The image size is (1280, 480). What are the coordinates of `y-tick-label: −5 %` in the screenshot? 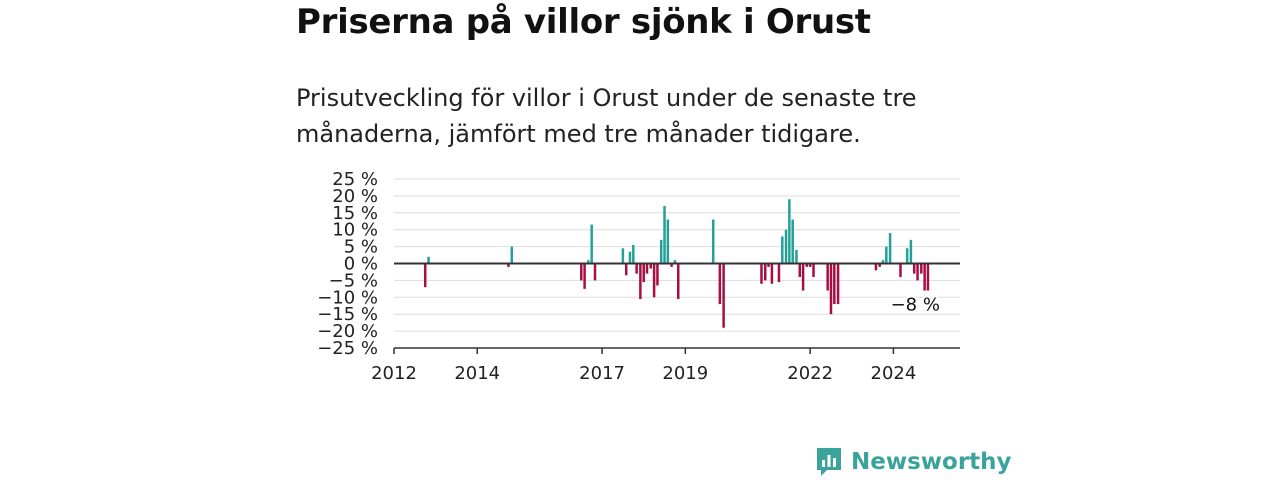 It's located at (353, 280).